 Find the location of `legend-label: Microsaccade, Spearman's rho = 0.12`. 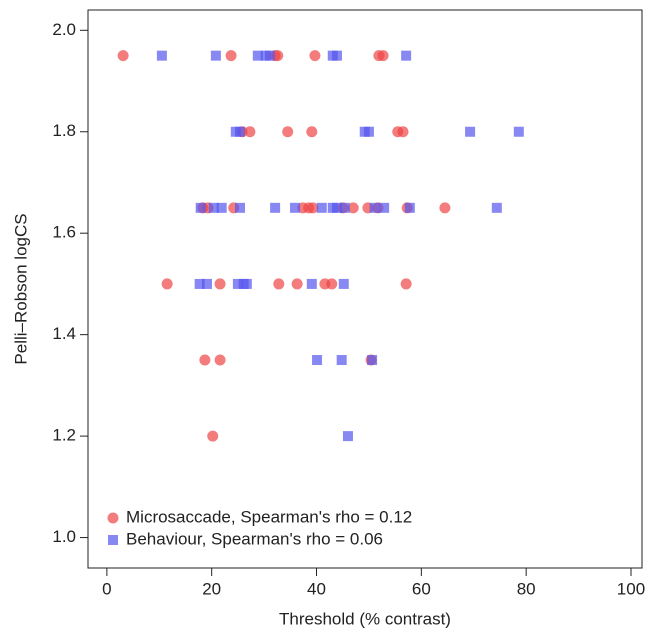

legend-label: Microsaccade, Spearman's rho = 0.12 is located at coordinates (269, 516).